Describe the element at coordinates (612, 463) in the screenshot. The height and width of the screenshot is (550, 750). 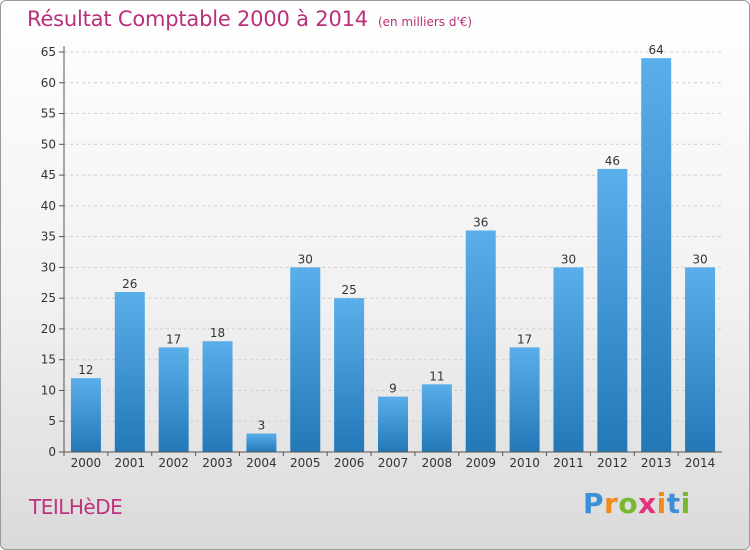
I see `x-tick-label: 2012` at that location.